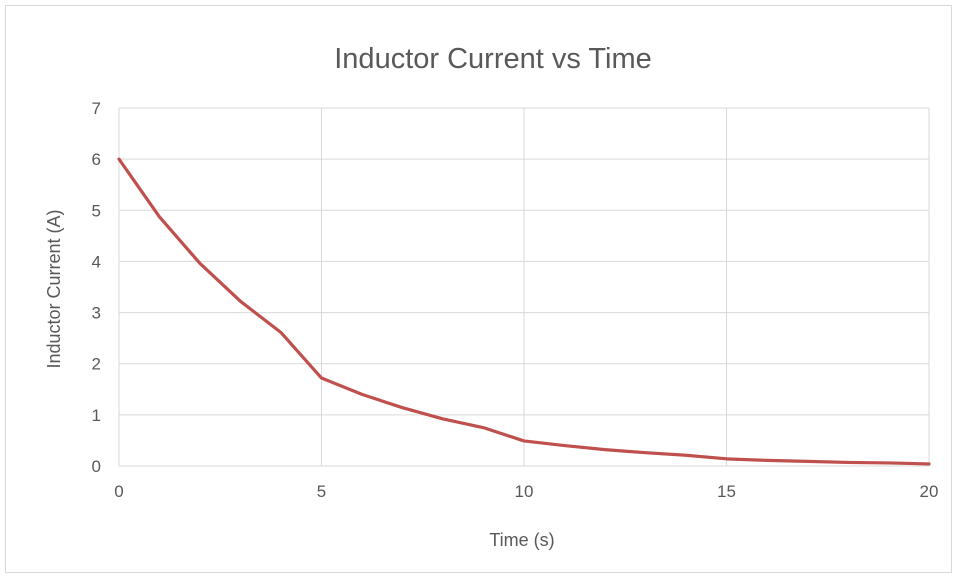 The height and width of the screenshot is (580, 959). Describe the element at coordinates (96, 108) in the screenshot. I see `y-tick-label: 7` at that location.